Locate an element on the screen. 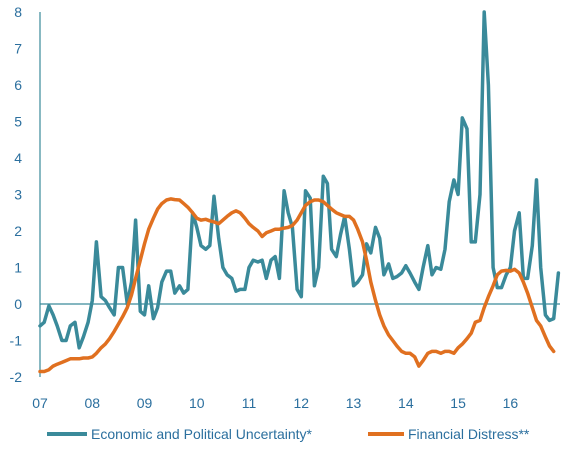  x-tick-label: 09 is located at coordinates (145, 403).